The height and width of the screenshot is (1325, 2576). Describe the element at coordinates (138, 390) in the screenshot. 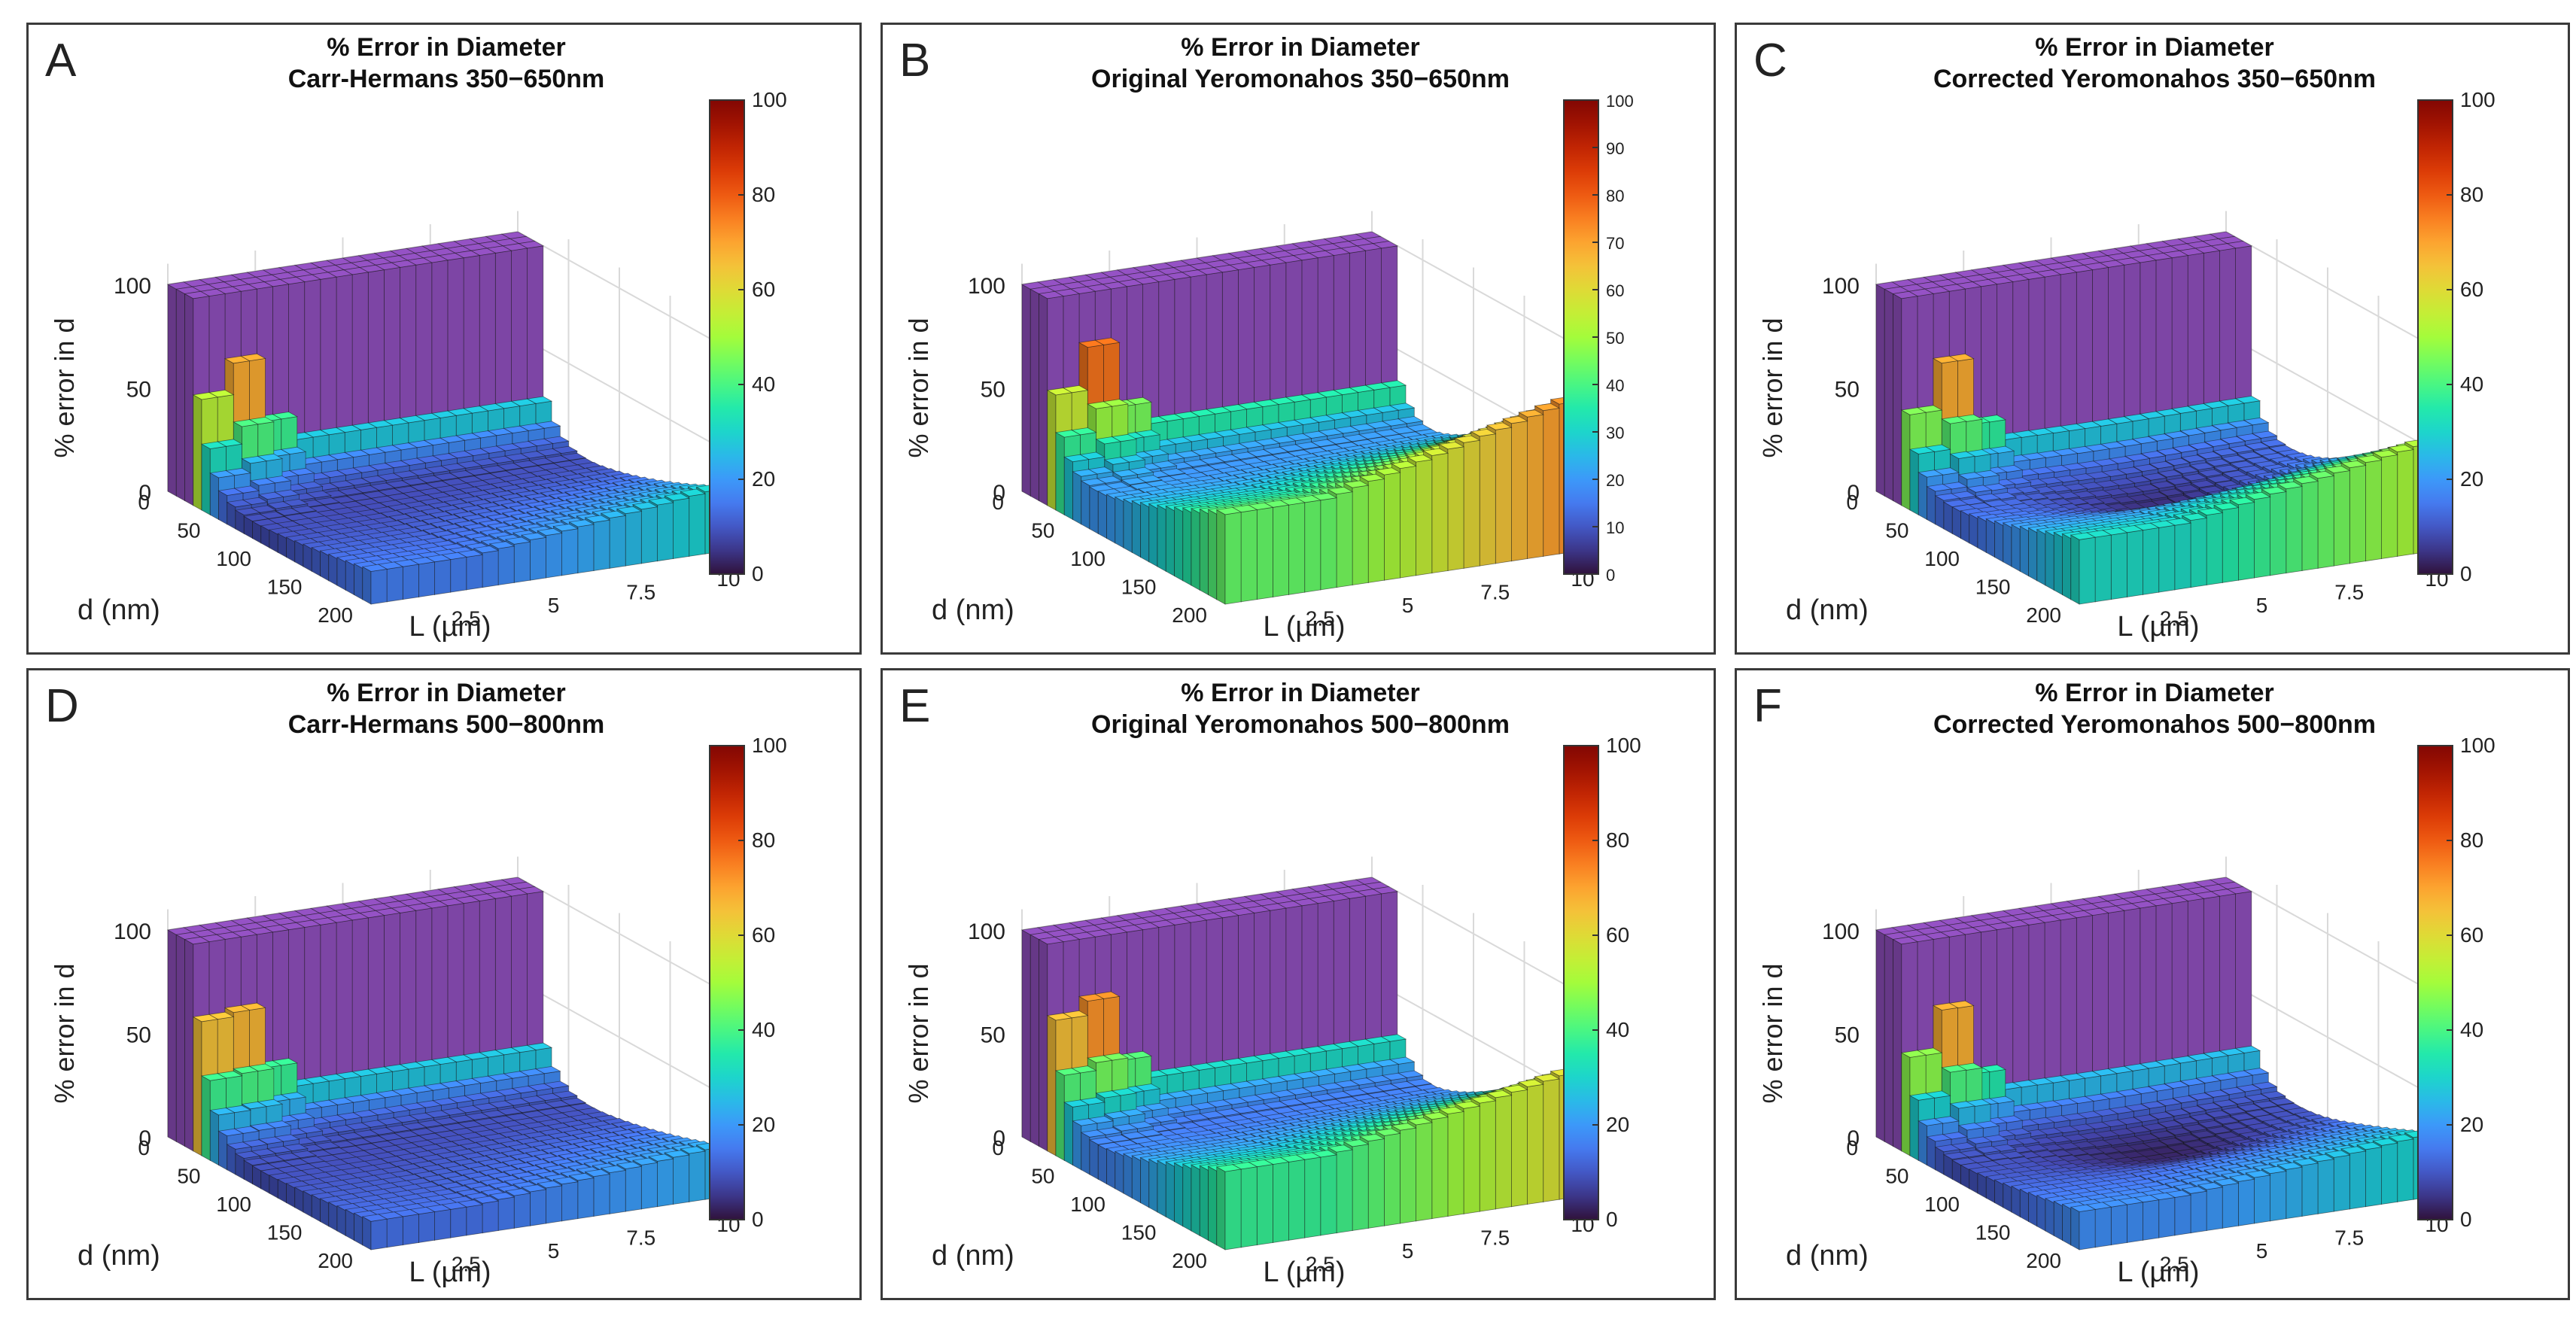

I see `z-tick-label: 50` at that location.